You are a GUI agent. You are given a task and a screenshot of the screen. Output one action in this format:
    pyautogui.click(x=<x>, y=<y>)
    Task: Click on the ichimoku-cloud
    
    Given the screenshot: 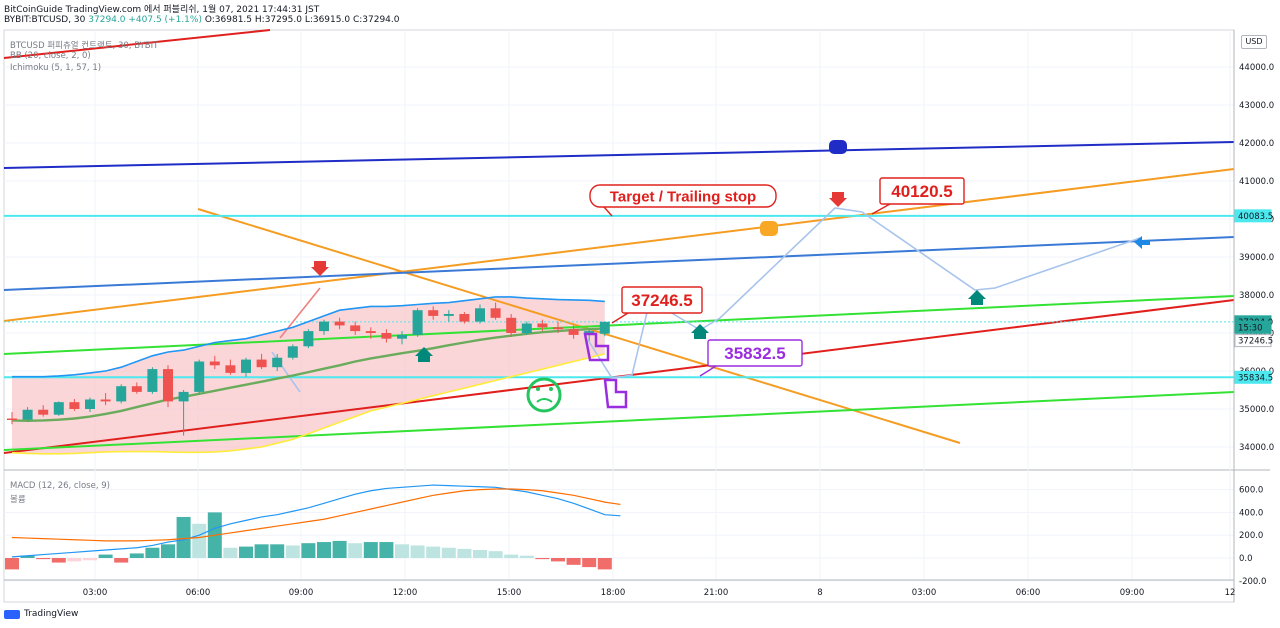 What is the action you would take?
    pyautogui.click(x=308, y=375)
    